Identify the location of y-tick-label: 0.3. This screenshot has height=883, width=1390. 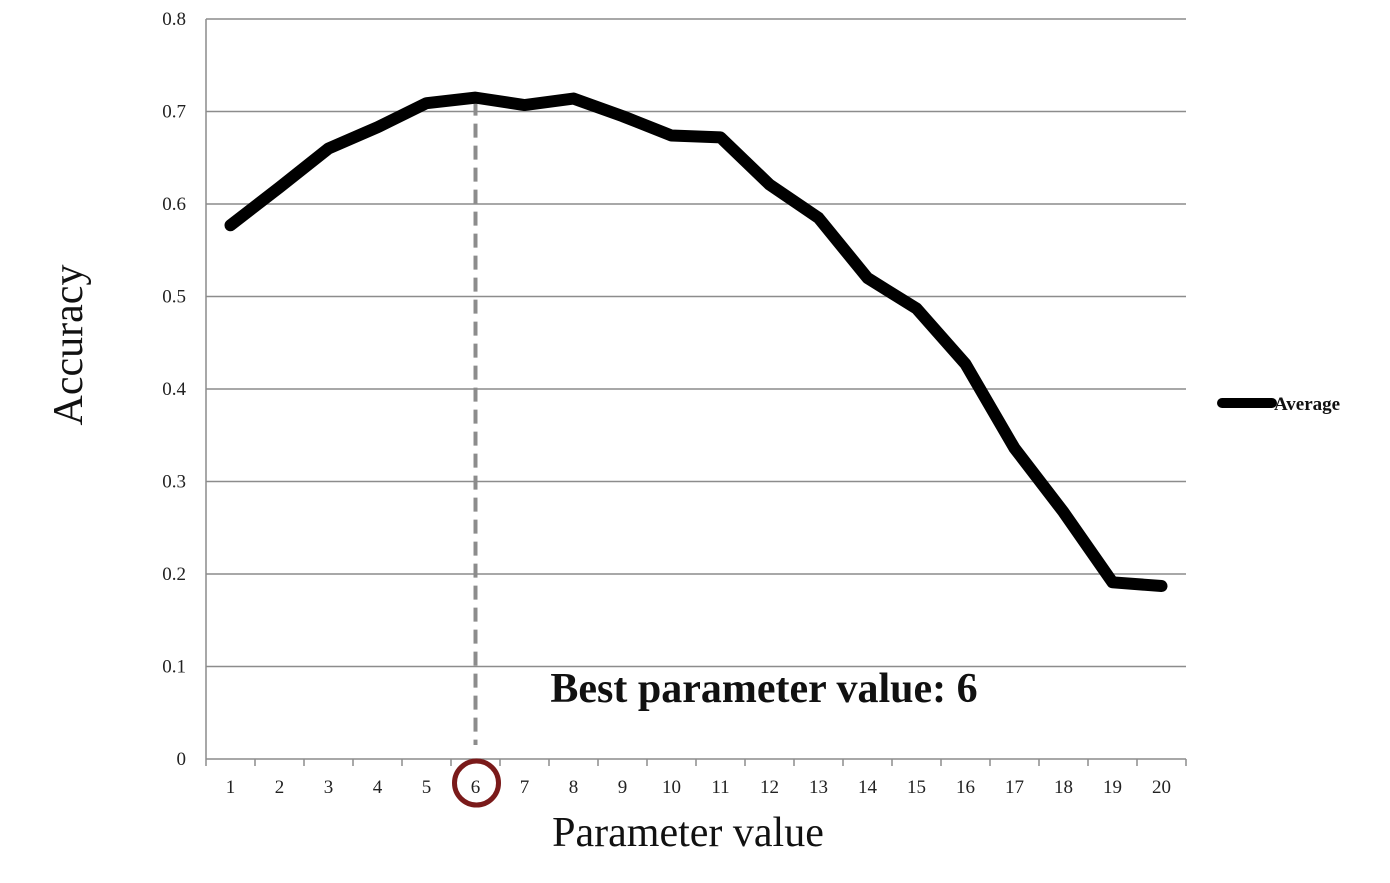
(174, 482).